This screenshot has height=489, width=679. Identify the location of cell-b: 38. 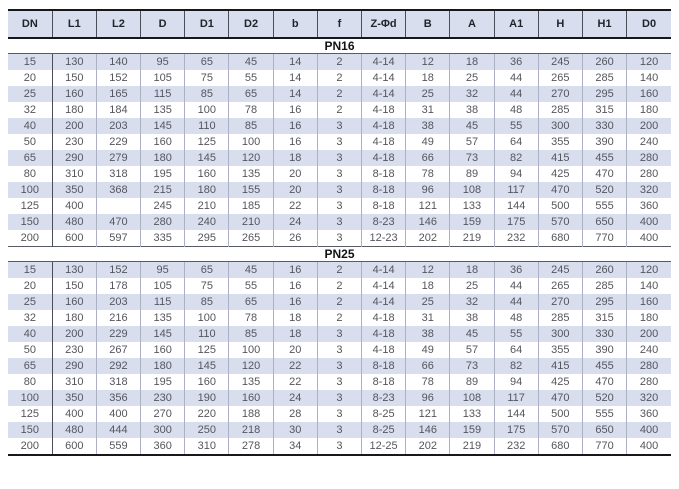
(427, 334).